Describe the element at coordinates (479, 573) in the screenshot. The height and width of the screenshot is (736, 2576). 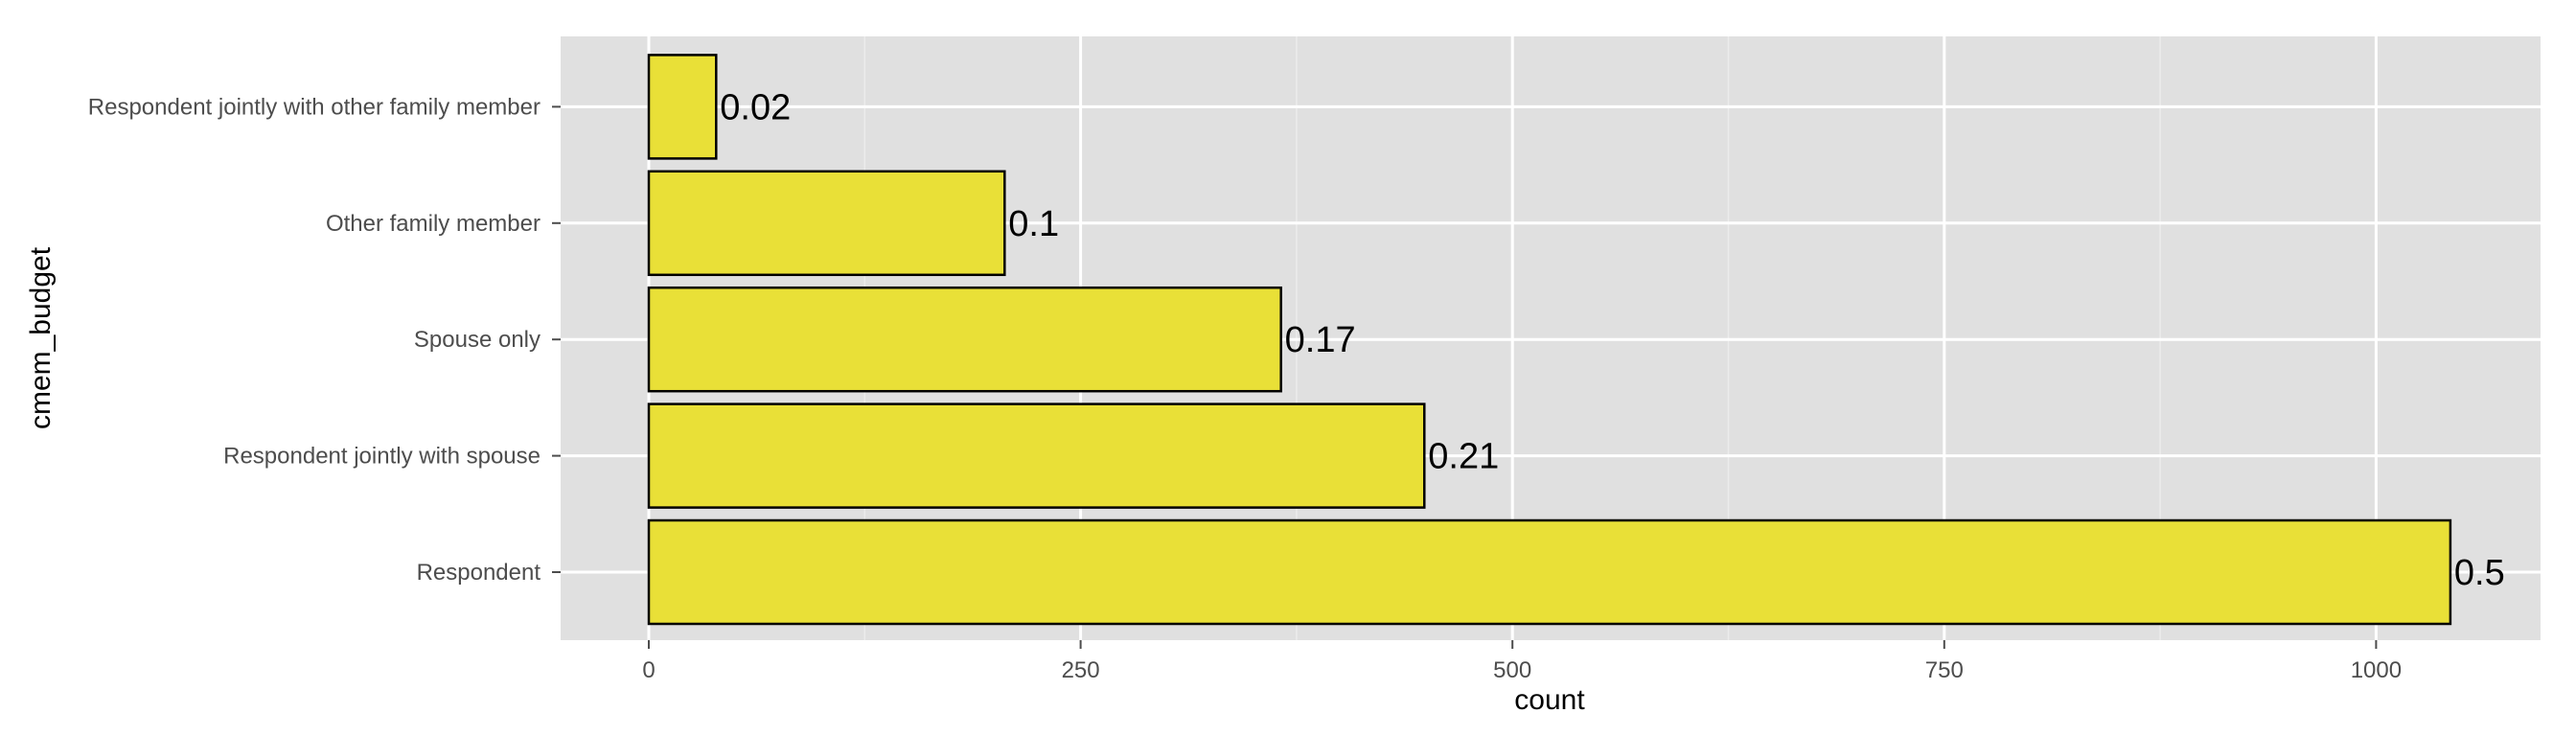
I see `y-tick-label: Respondent` at that location.